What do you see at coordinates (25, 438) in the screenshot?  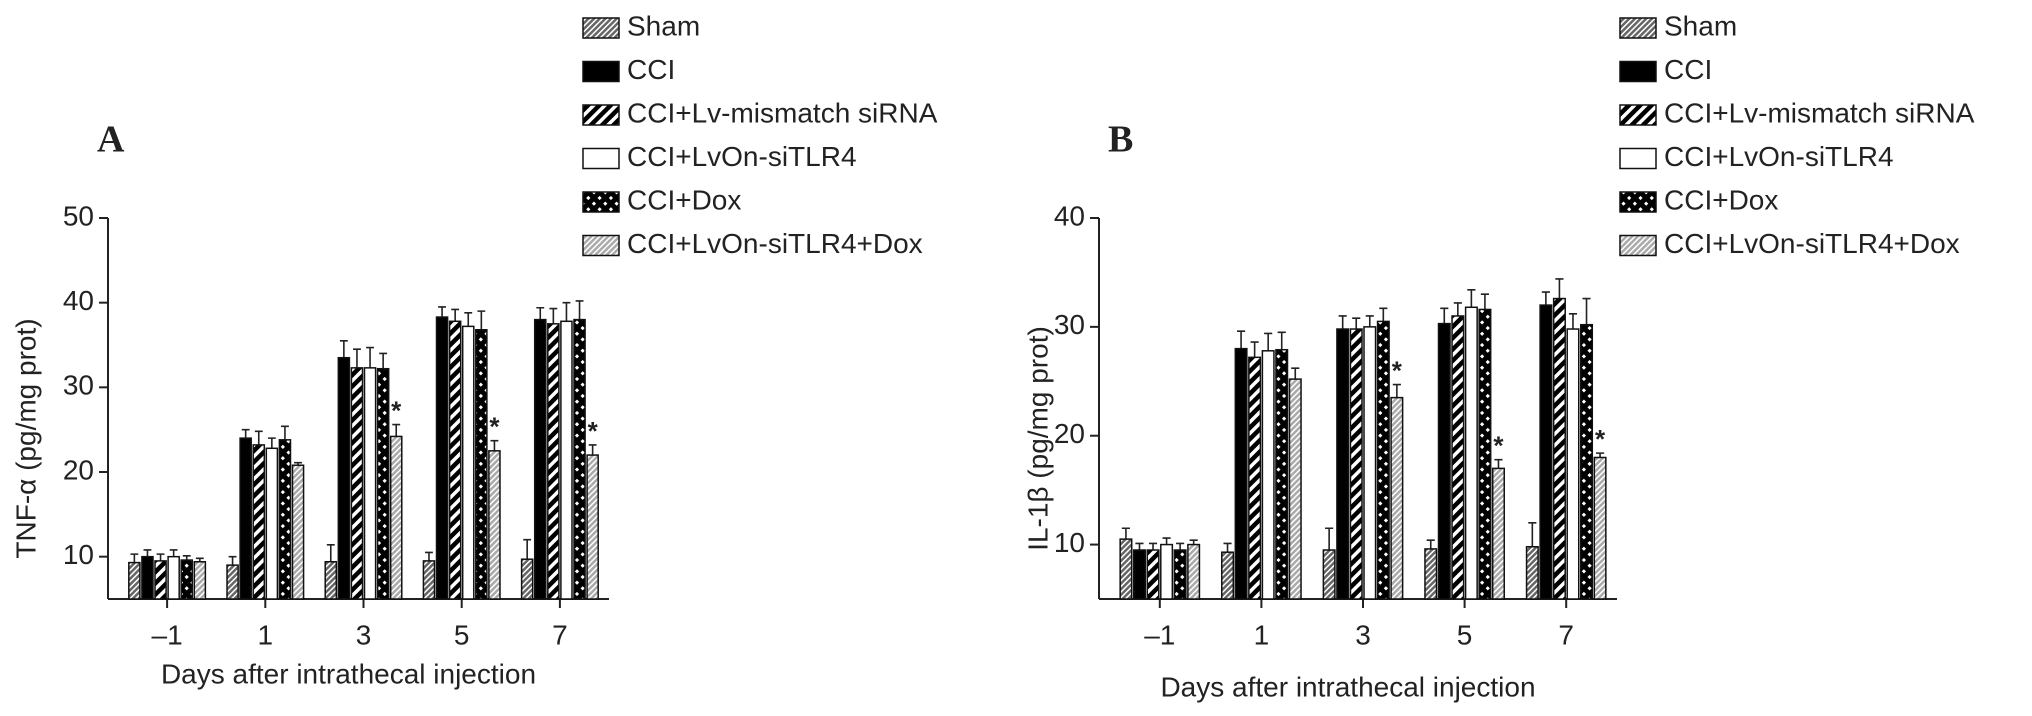 I see `y-axis-title: TNF-α (pg/mg prot)` at bounding box center [25, 438].